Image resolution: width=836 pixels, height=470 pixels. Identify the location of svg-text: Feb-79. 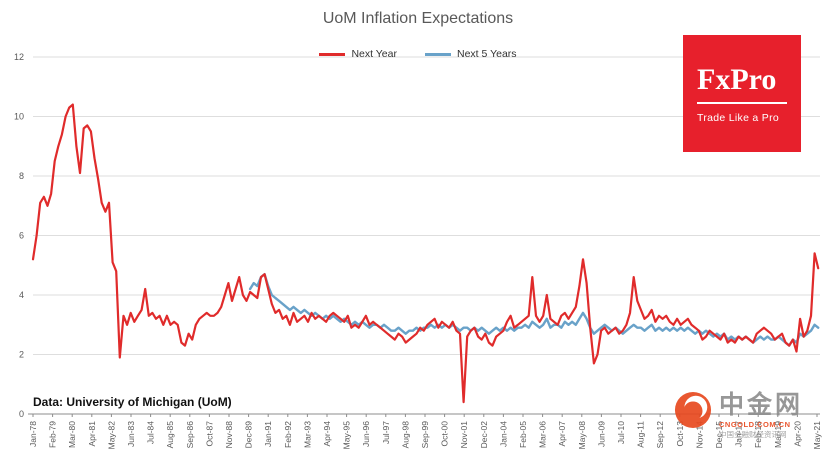
(53, 434).